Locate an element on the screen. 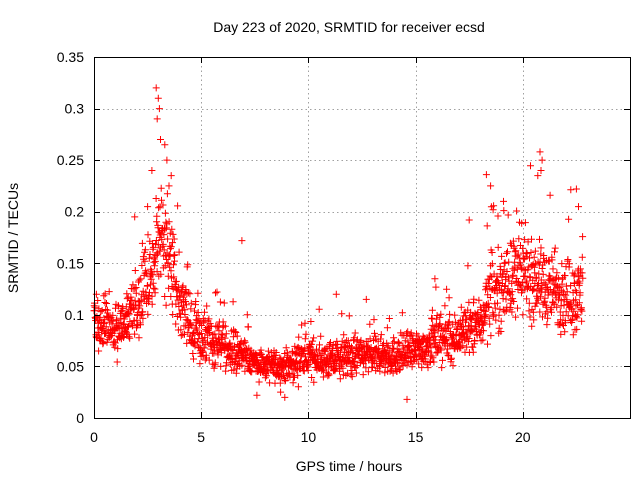 Image resolution: width=640 pixels, height=480 pixels. y-tick-label: 0.2 is located at coordinates (75, 212).